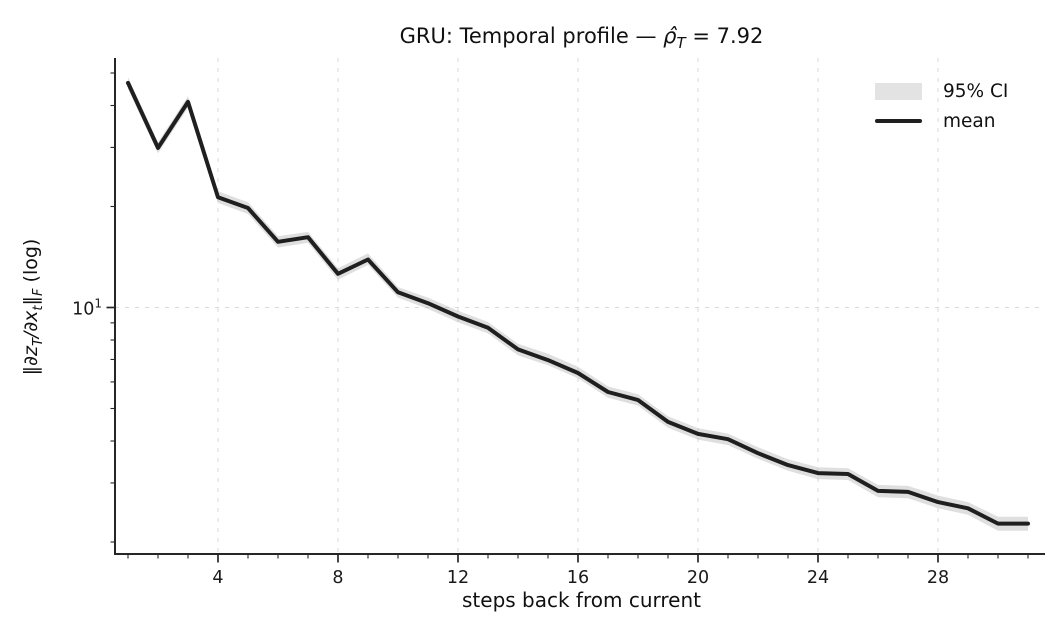 Image resolution: width=1064 pixels, height=644 pixels. What do you see at coordinates (217, 578) in the screenshot?
I see `x-tick-label: 4` at bounding box center [217, 578].